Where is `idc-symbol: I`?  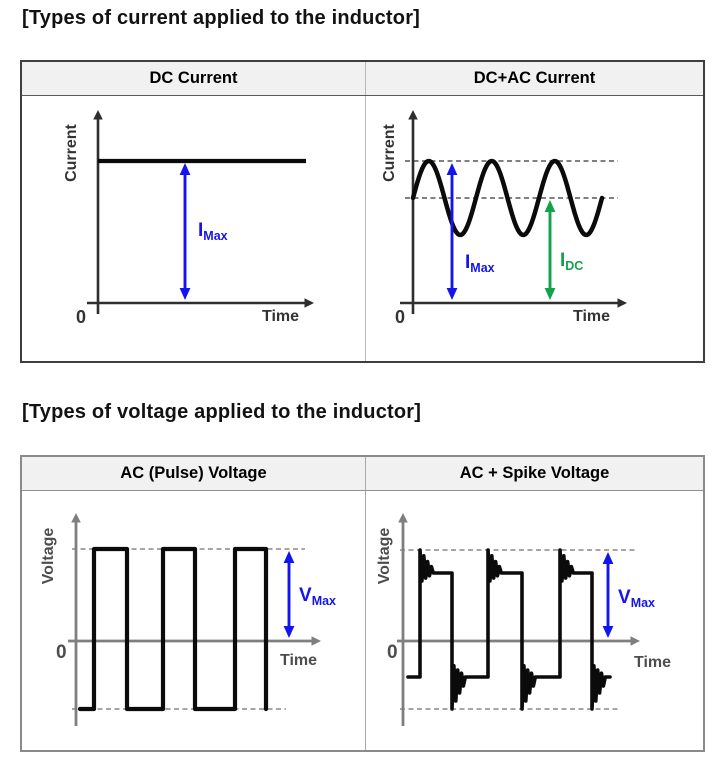
idc-symbol: I is located at coordinates (563, 260).